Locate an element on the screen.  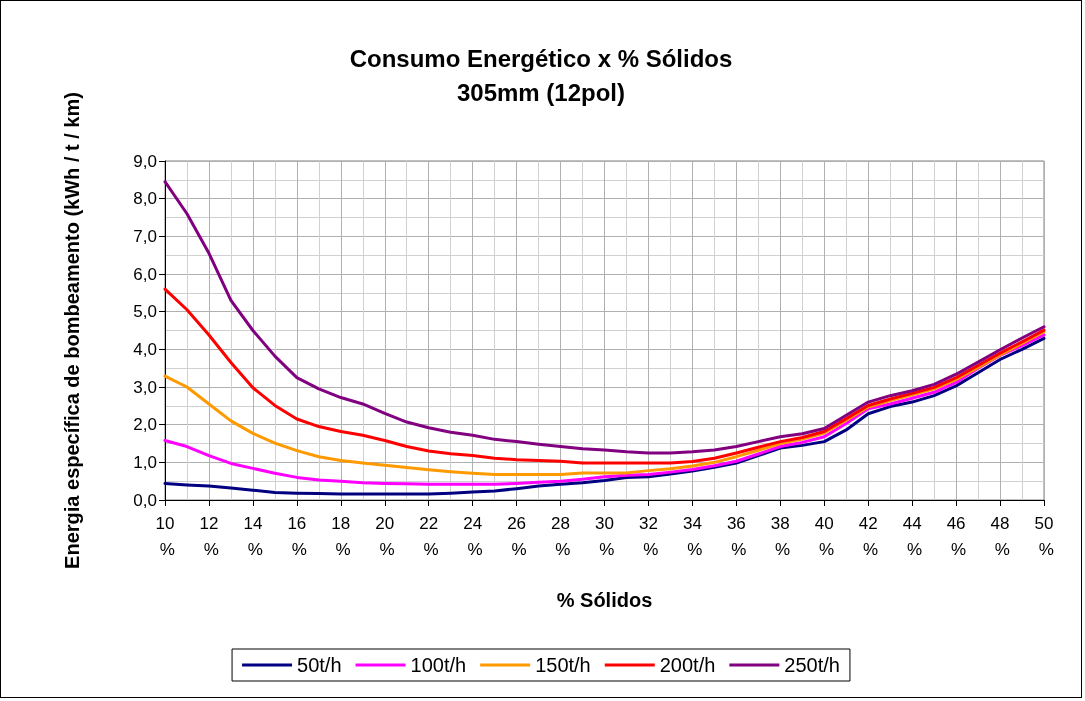
x-tick-label: 36 % is located at coordinates (736, 536).